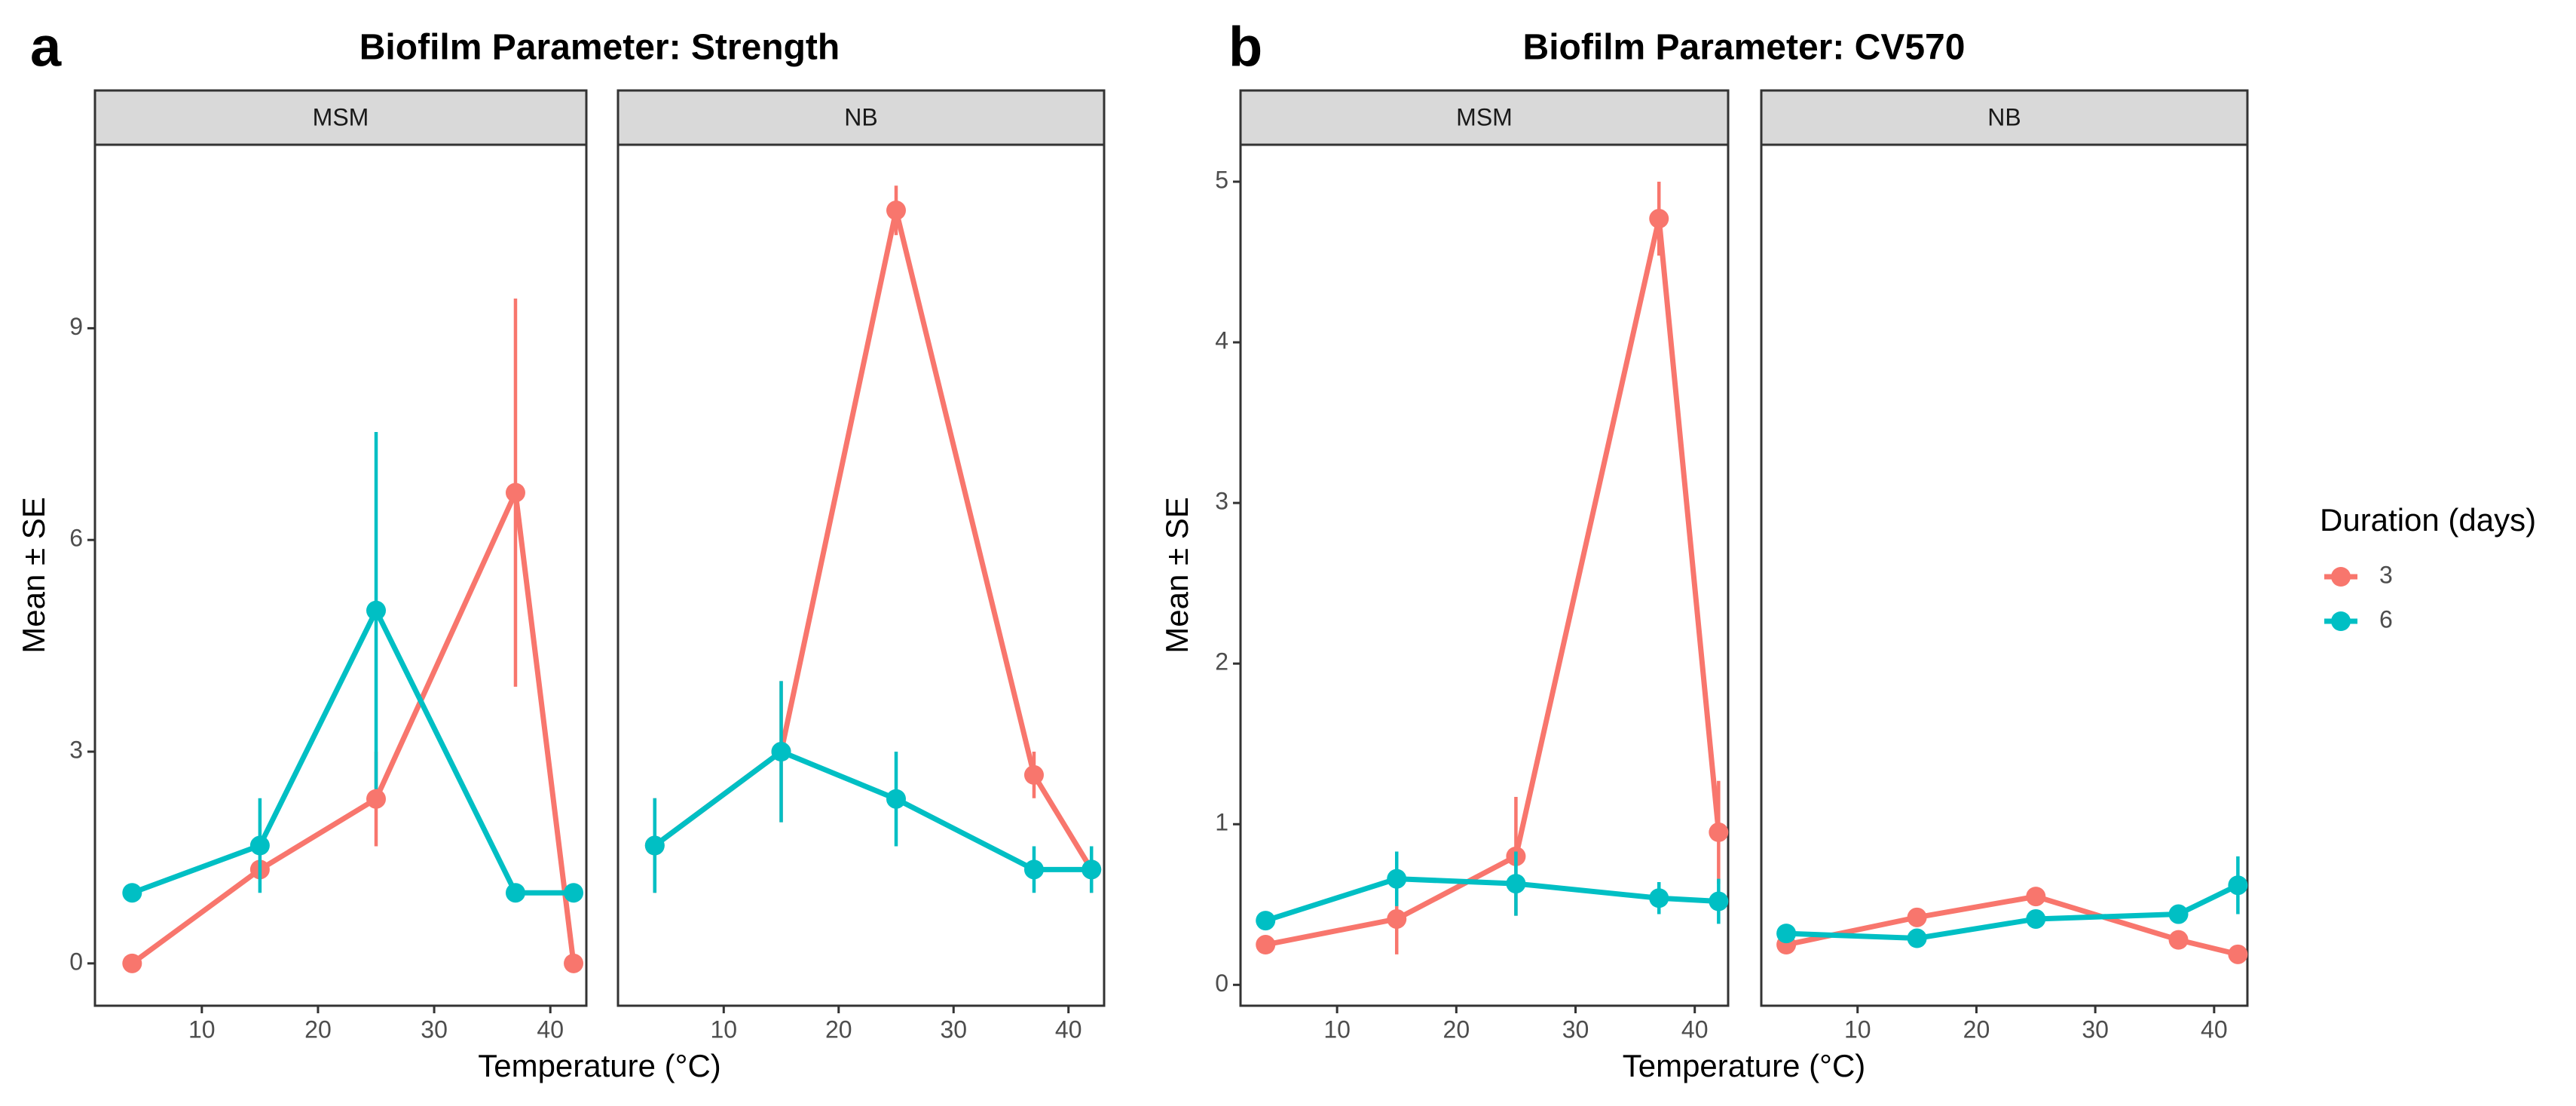 The height and width of the screenshot is (1106, 2576). I want to click on y-tick-label: 4, so click(1222, 340).